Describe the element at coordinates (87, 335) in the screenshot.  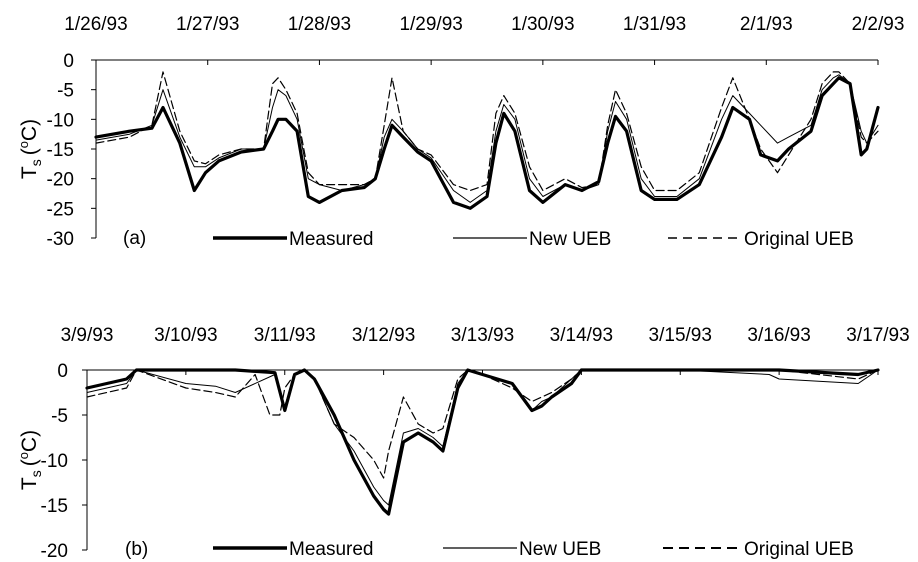
I see `x-tick-label: 3/9/93` at that location.